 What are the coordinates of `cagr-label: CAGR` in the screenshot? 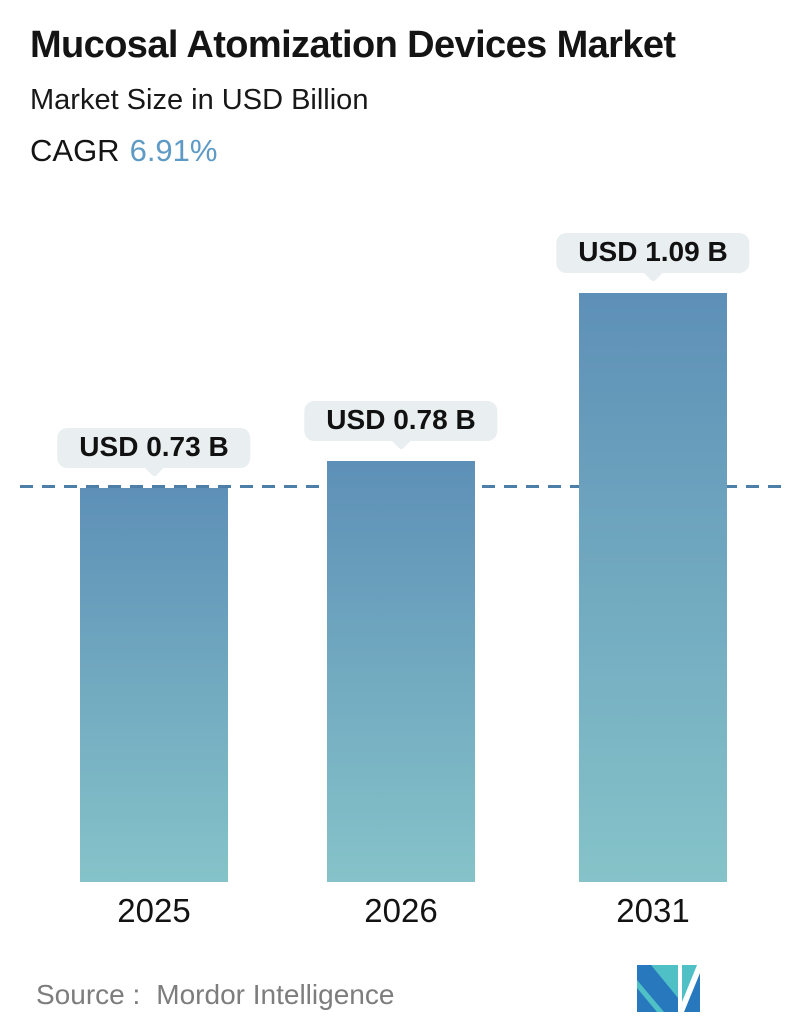 It's located at (75, 150).